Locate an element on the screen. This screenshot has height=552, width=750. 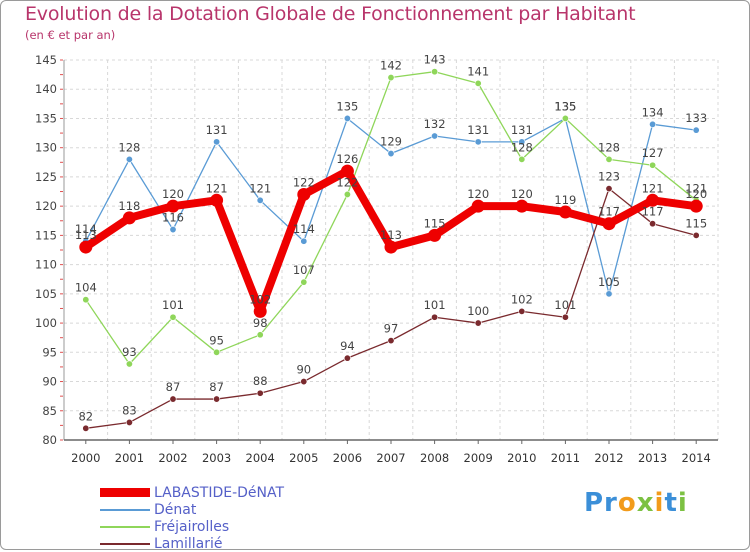
x-tick-label: 2008 is located at coordinates (434, 458).